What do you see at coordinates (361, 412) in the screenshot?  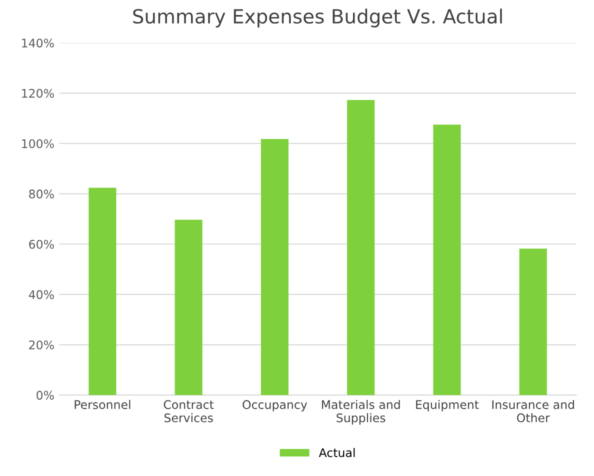 I see `x-tick-label: Materials and Supplies` at bounding box center [361, 412].